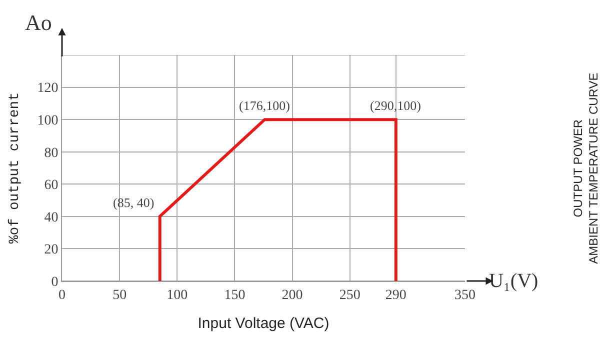 The height and width of the screenshot is (343, 615). What do you see at coordinates (264, 105) in the screenshot?
I see `annotation: (176,100)` at bounding box center [264, 105].